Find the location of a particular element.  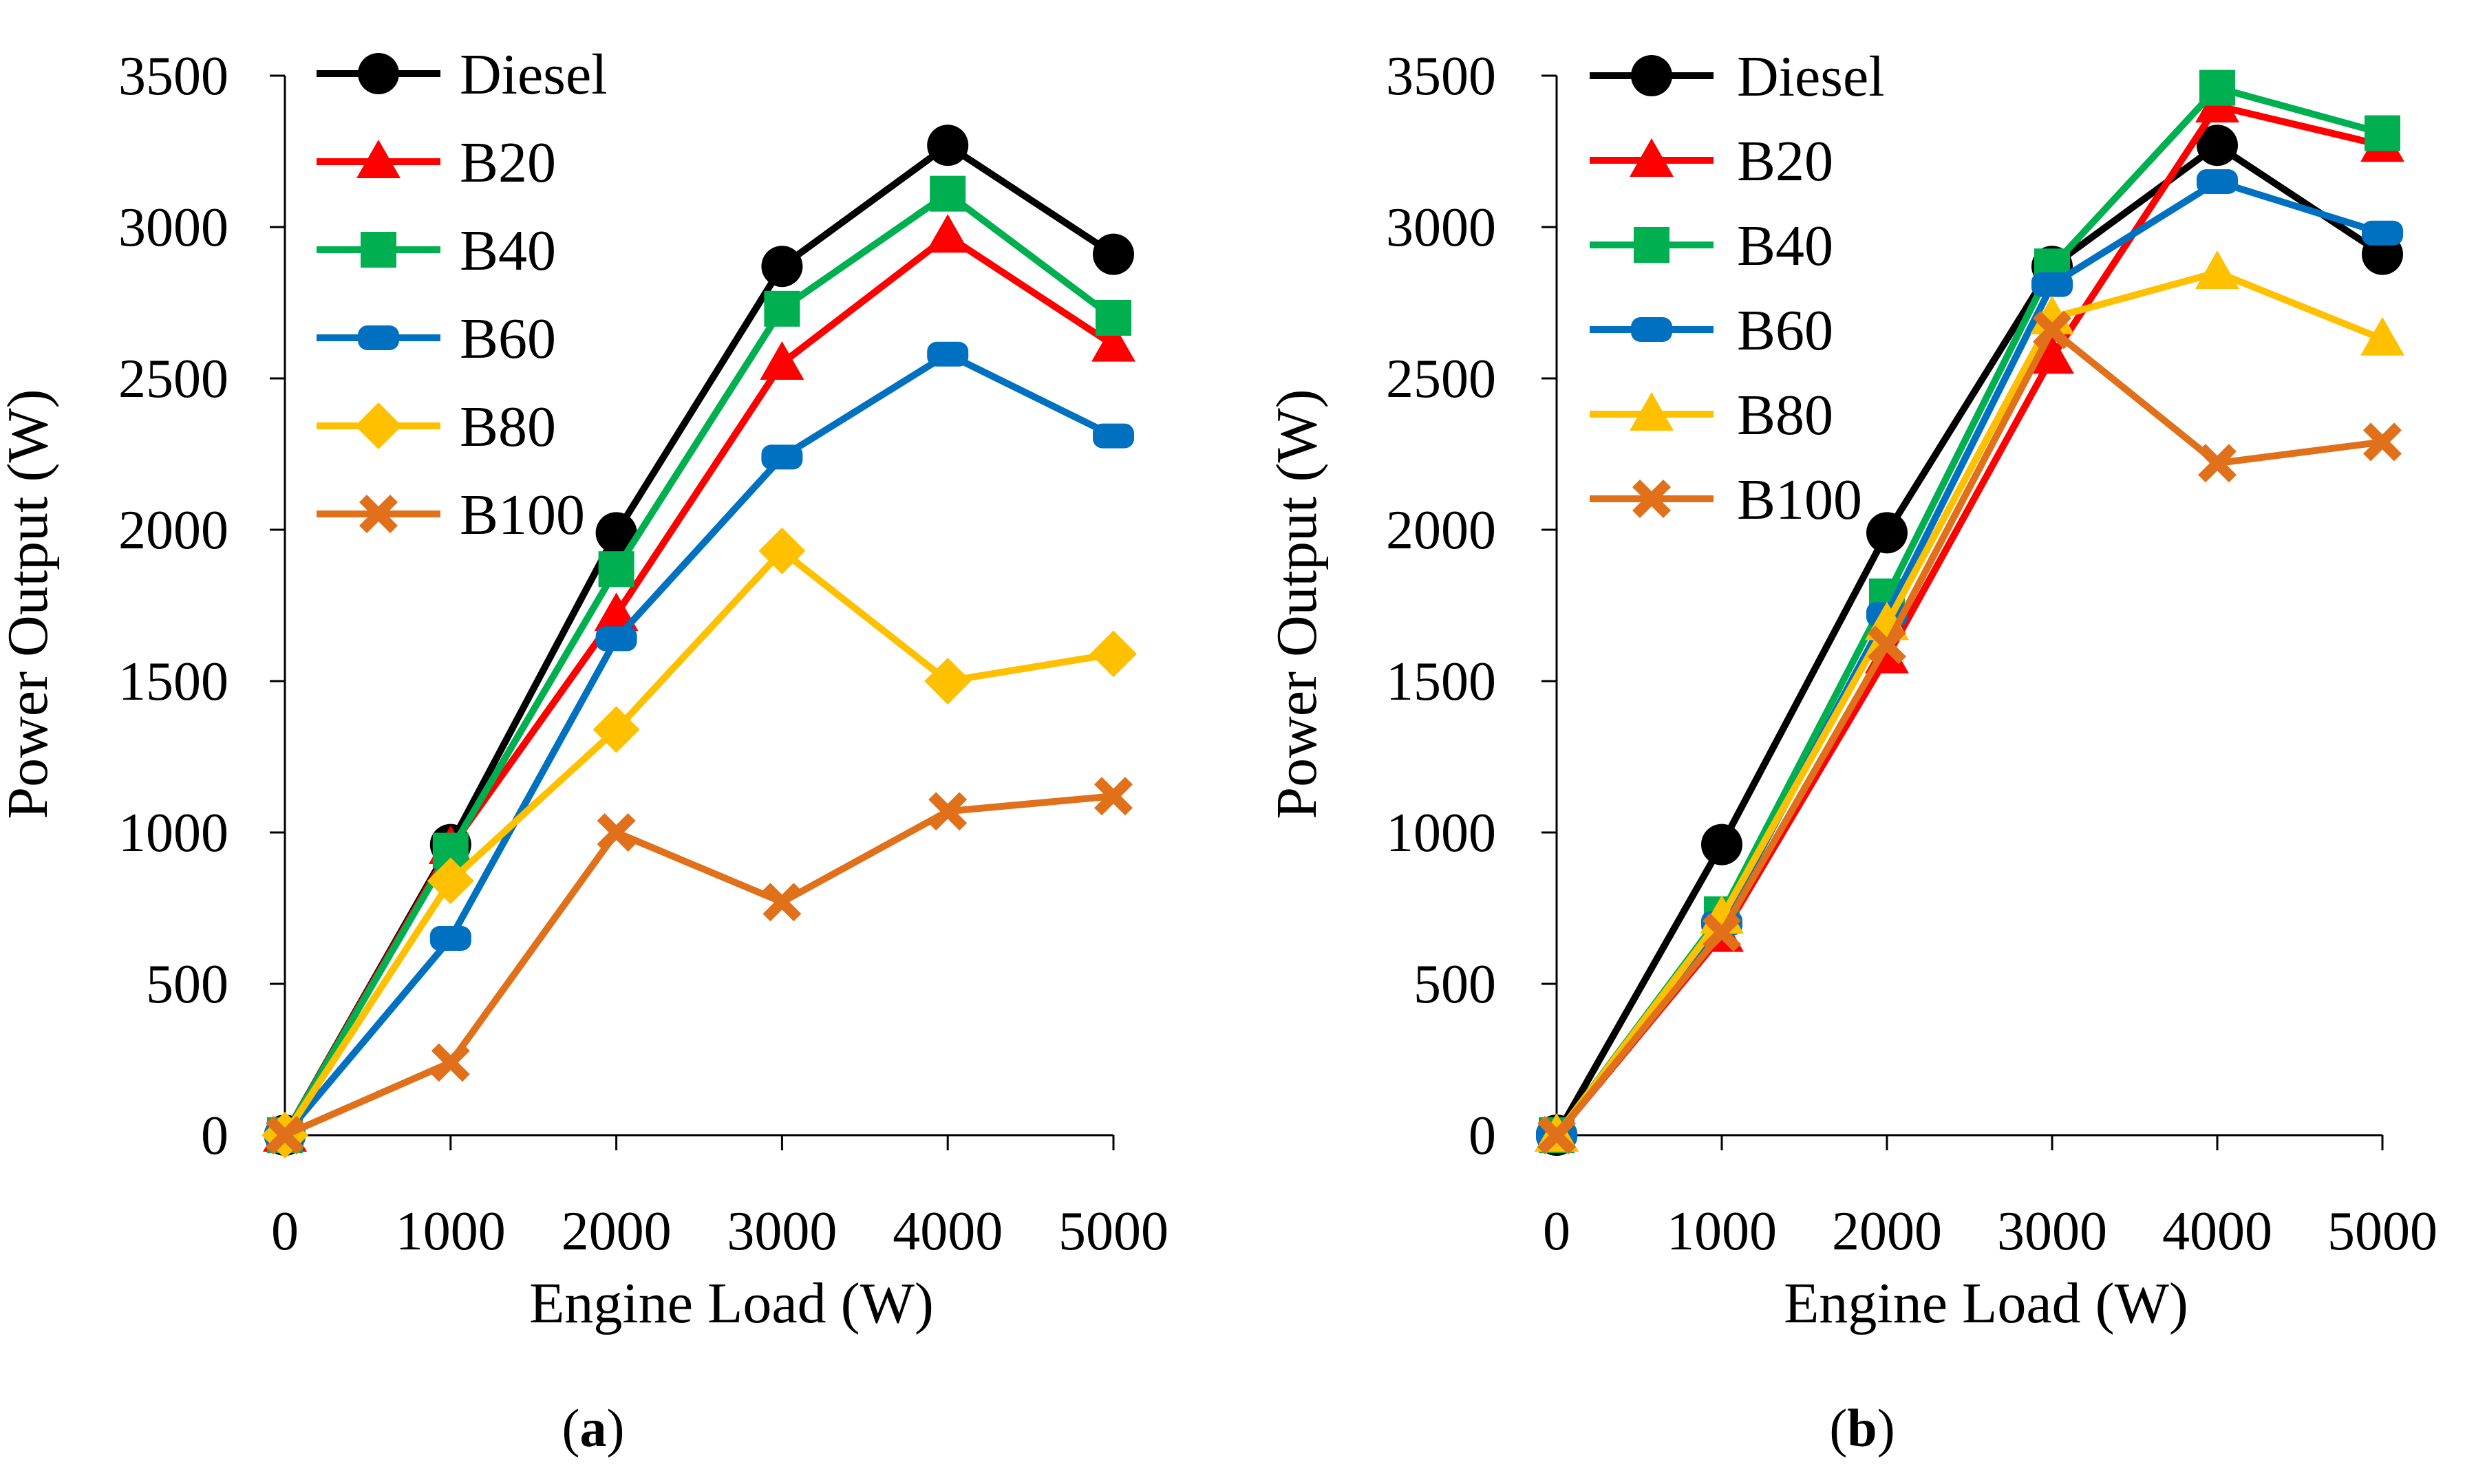

series-b100 is located at coordinates (699, 965).